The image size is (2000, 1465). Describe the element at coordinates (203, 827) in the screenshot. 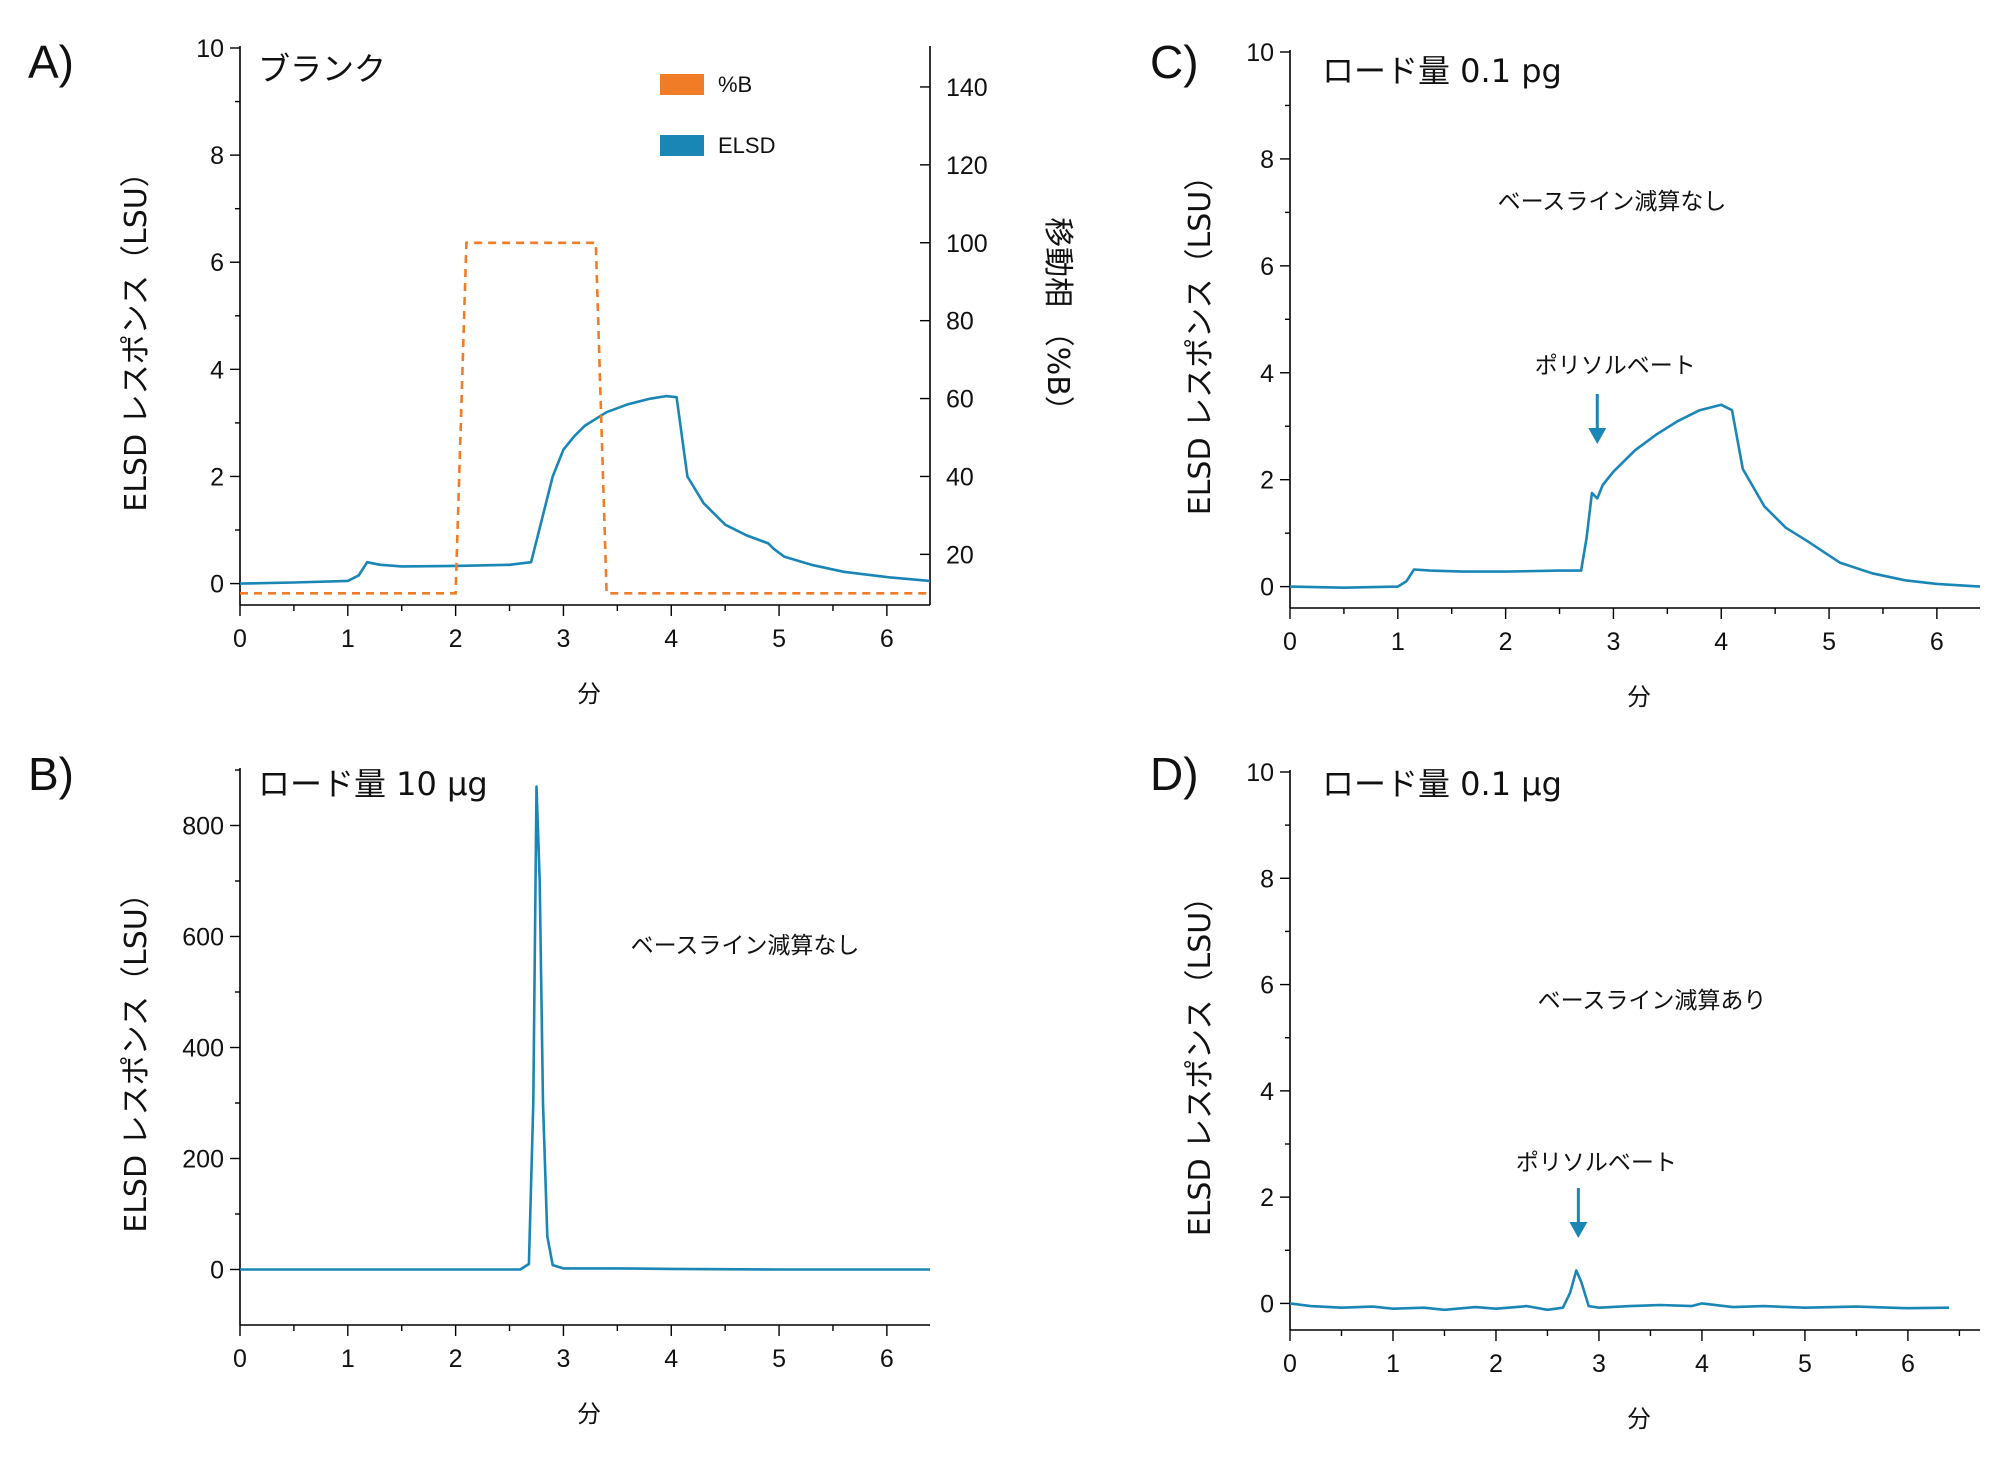

I see `y-tick-label: 800` at that location.